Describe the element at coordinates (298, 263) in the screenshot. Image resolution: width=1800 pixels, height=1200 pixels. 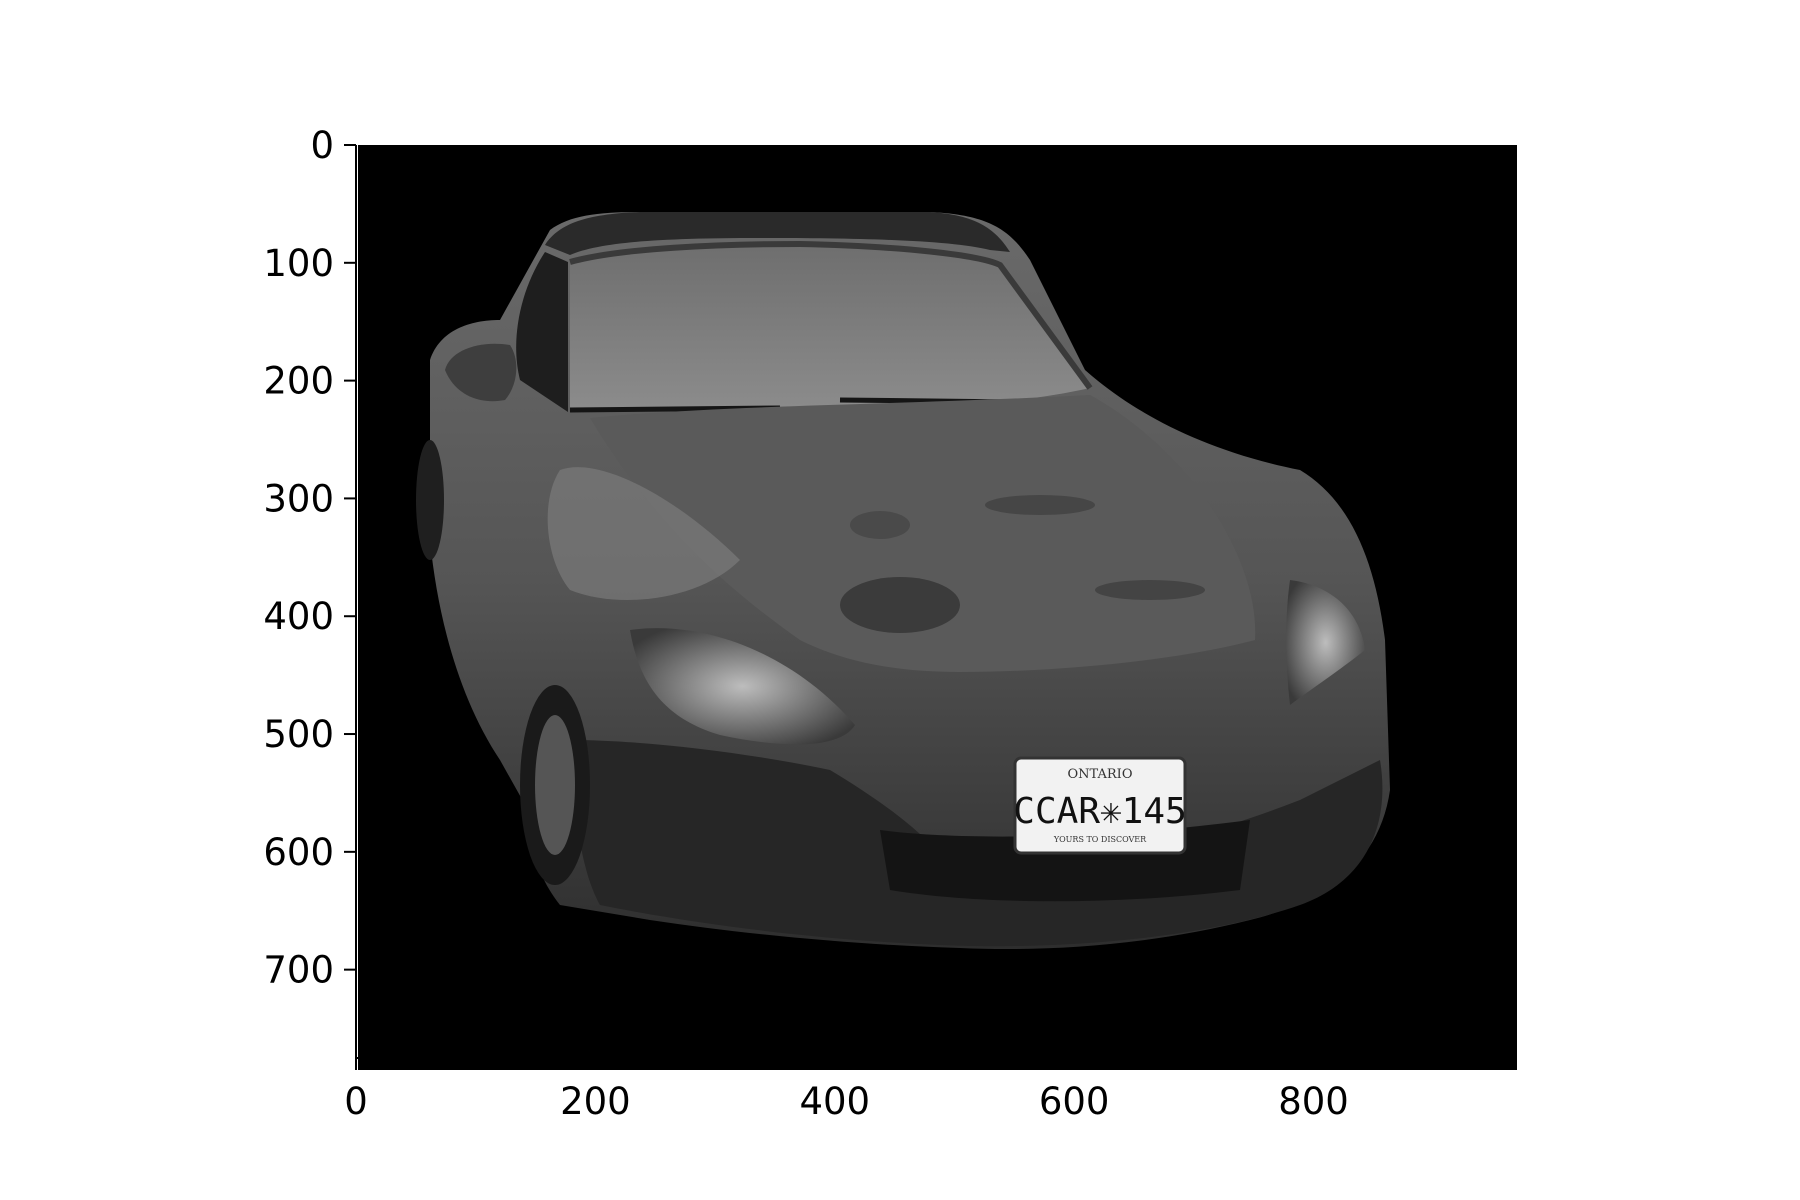
I see `y-tick-label: 100` at that location.